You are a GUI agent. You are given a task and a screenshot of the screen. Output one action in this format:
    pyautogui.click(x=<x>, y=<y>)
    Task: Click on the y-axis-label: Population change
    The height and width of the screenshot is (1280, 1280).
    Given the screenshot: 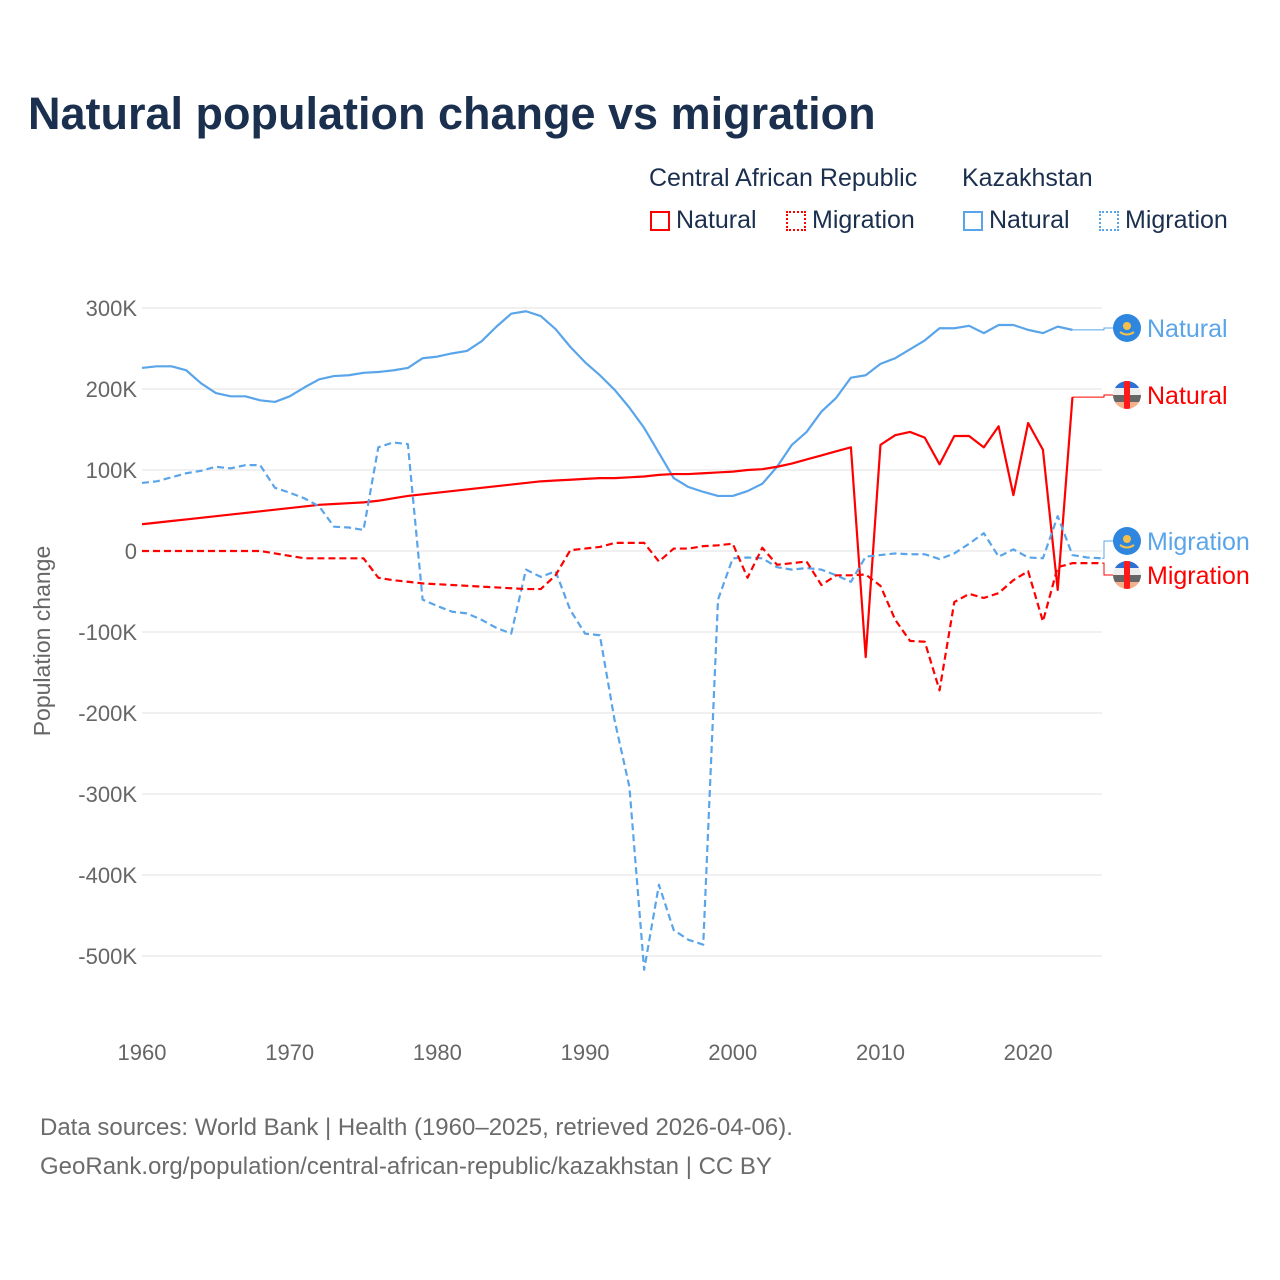 What is the action you would take?
    pyautogui.click(x=42, y=641)
    